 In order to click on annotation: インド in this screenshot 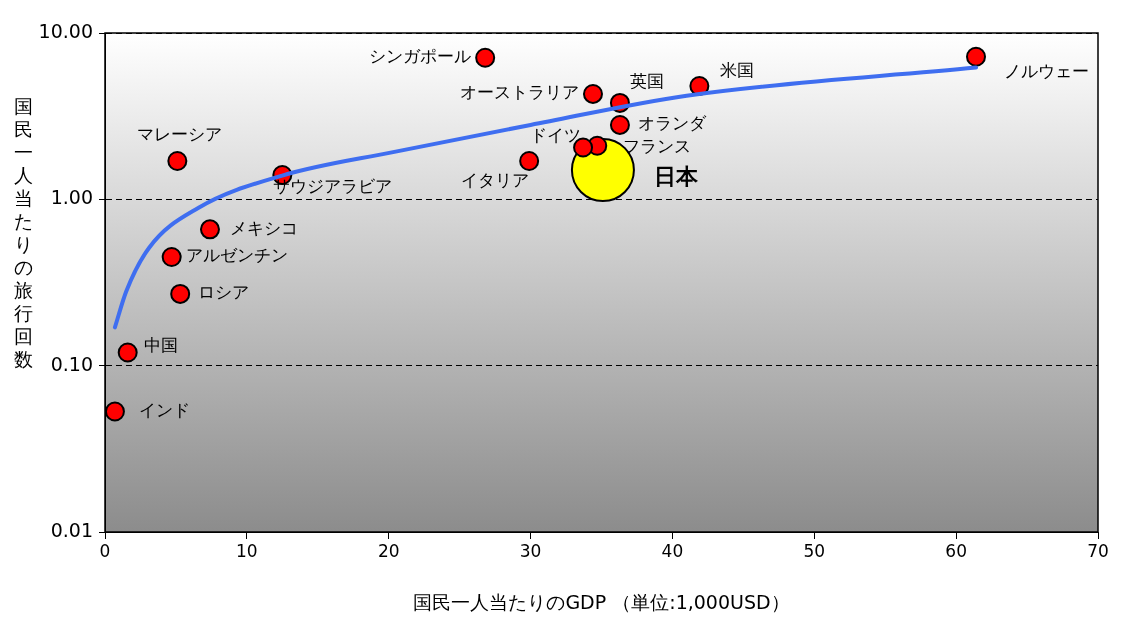, I will do `click(164, 409)`.